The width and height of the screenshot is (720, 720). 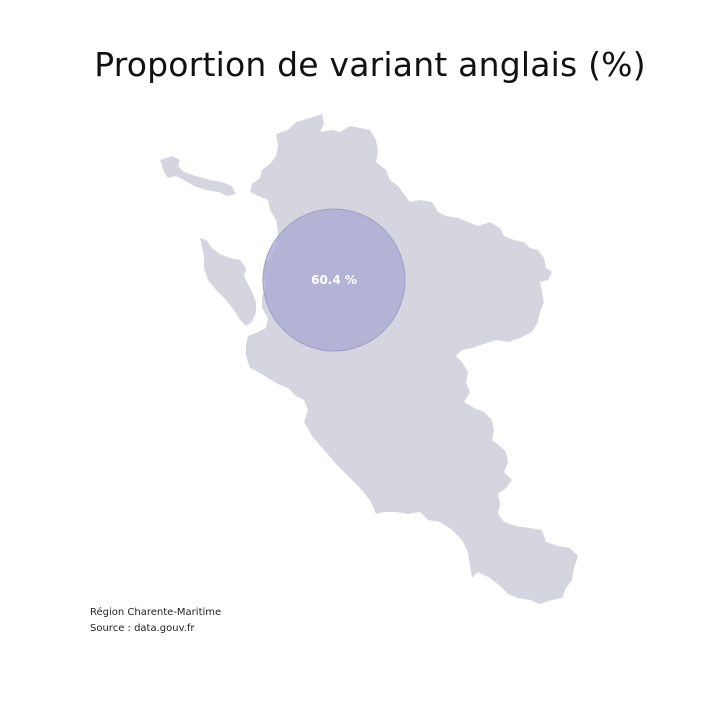 I want to click on bubble-label: 60.4 %, so click(x=334, y=280).